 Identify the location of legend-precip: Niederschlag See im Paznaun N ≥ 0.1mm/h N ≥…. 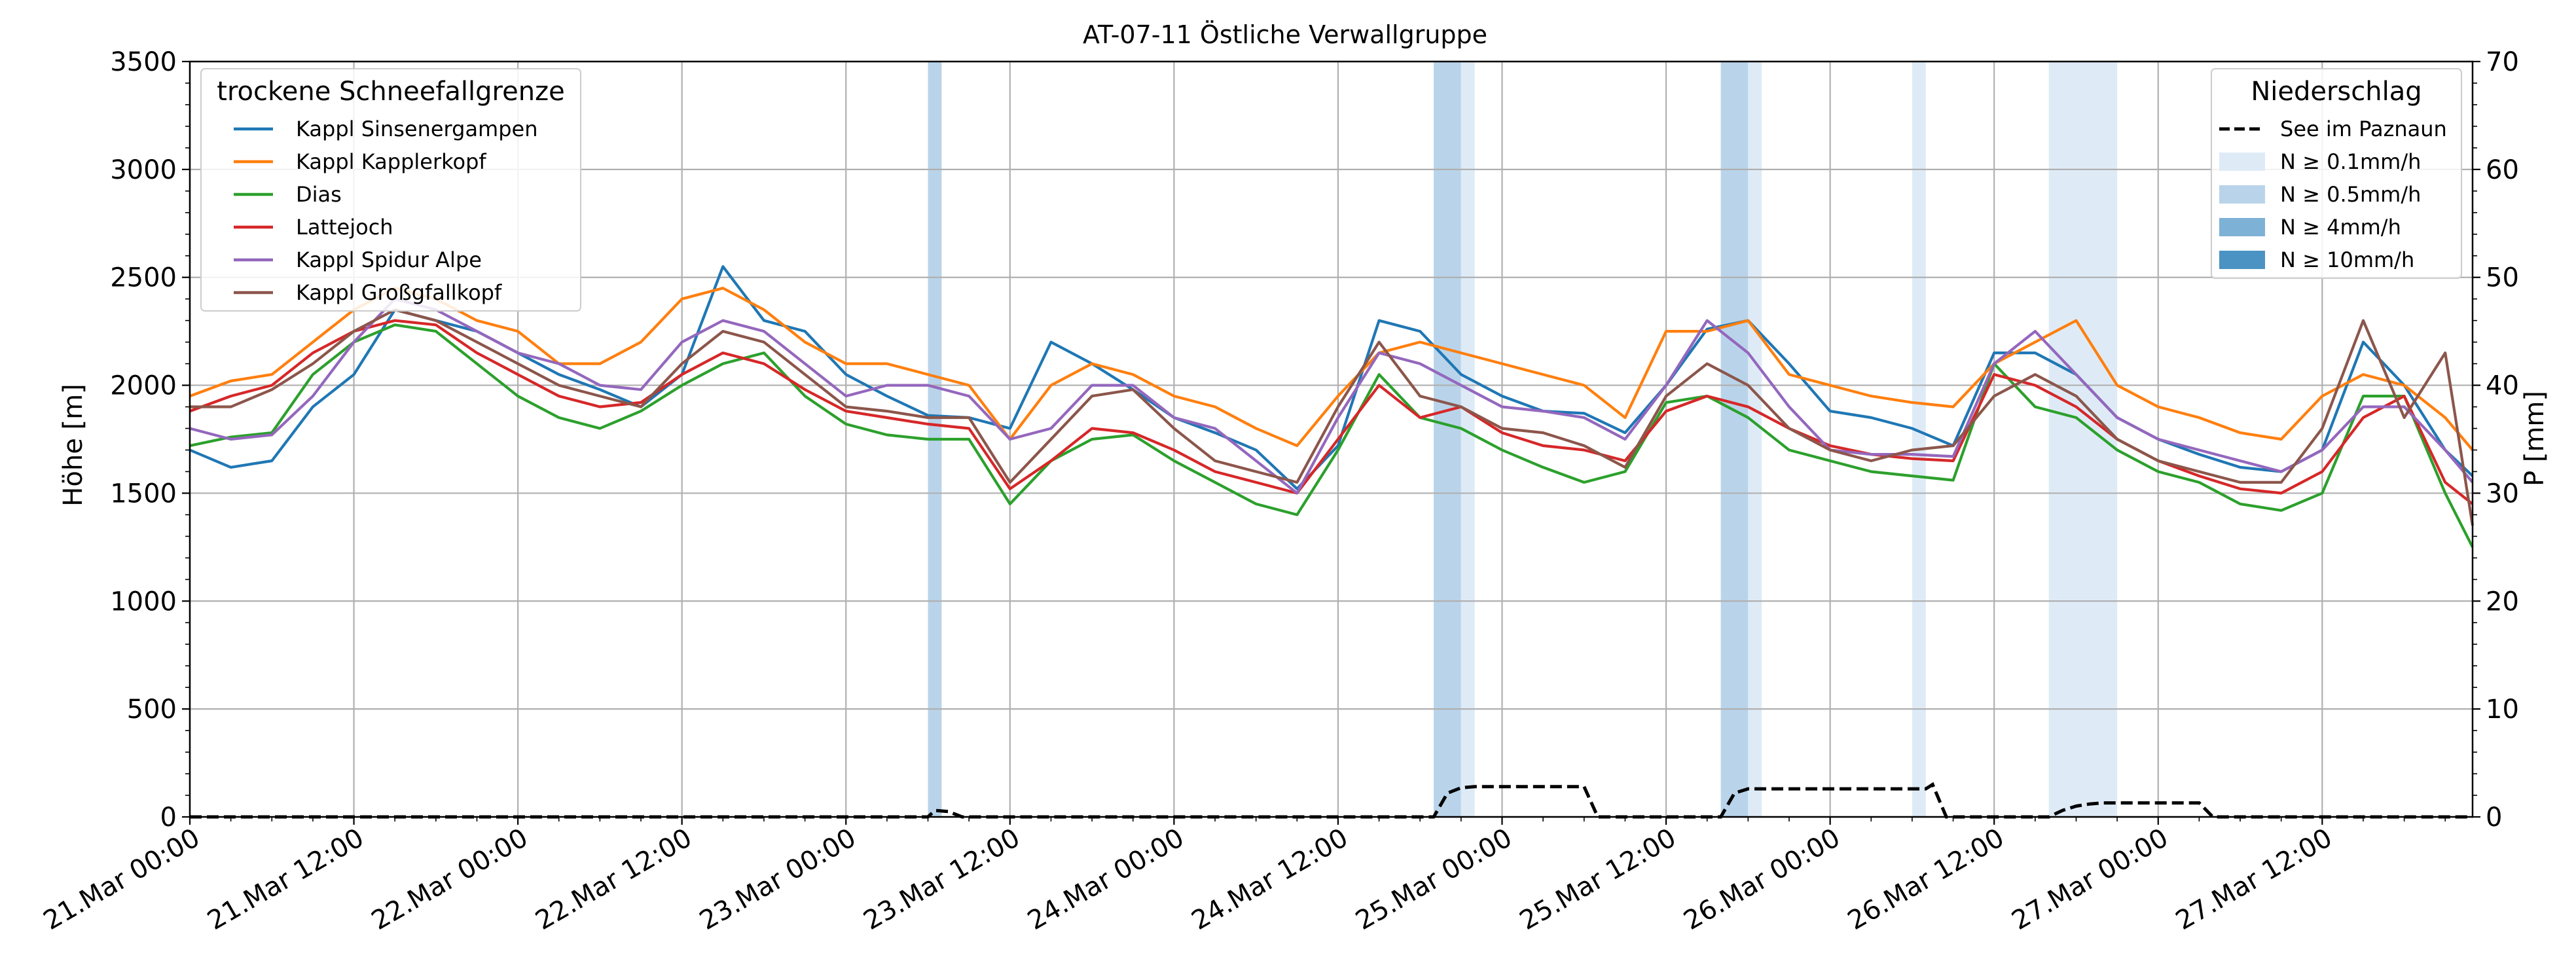
(2336, 173).